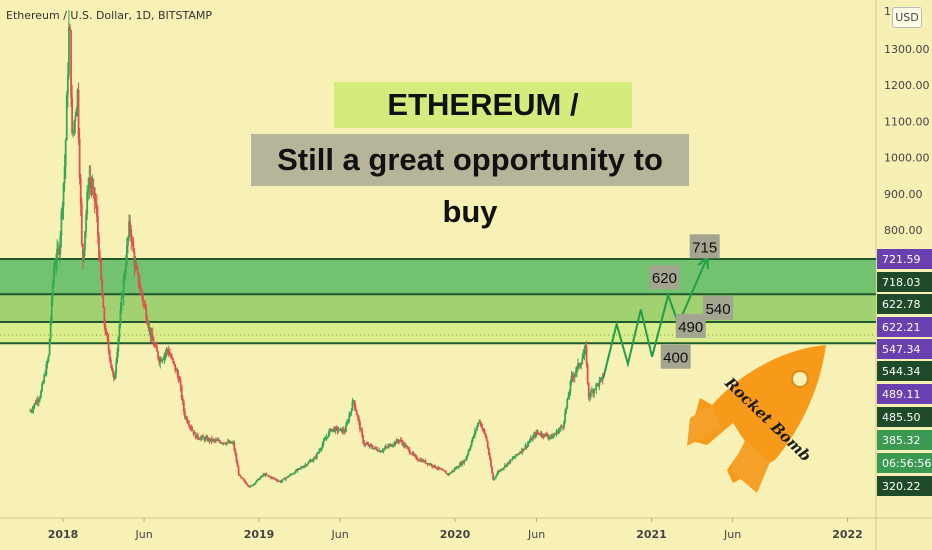 This screenshot has height=550, width=932. What do you see at coordinates (690, 325) in the screenshot?
I see `target-box` at bounding box center [690, 325].